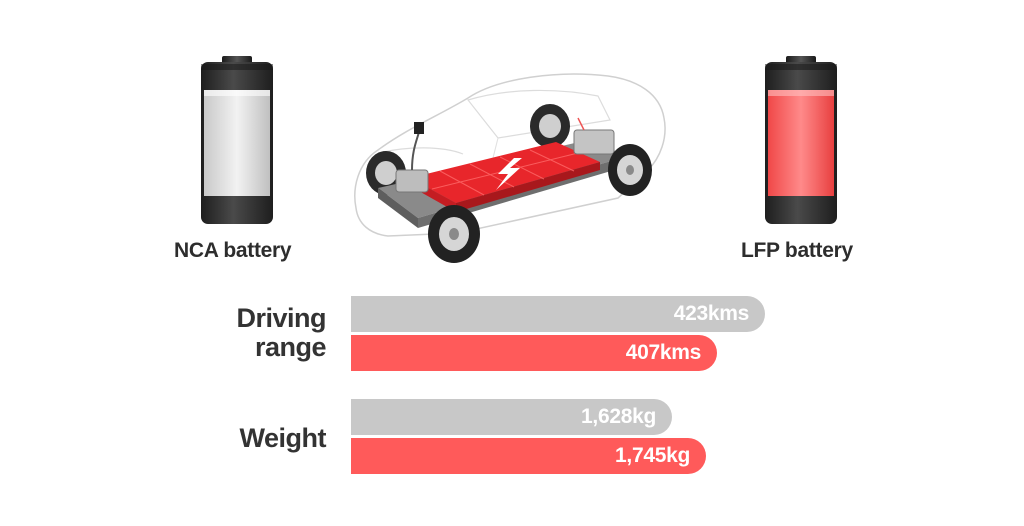 The height and width of the screenshot is (526, 1024). I want to click on weight-label: Weight, so click(253, 438).